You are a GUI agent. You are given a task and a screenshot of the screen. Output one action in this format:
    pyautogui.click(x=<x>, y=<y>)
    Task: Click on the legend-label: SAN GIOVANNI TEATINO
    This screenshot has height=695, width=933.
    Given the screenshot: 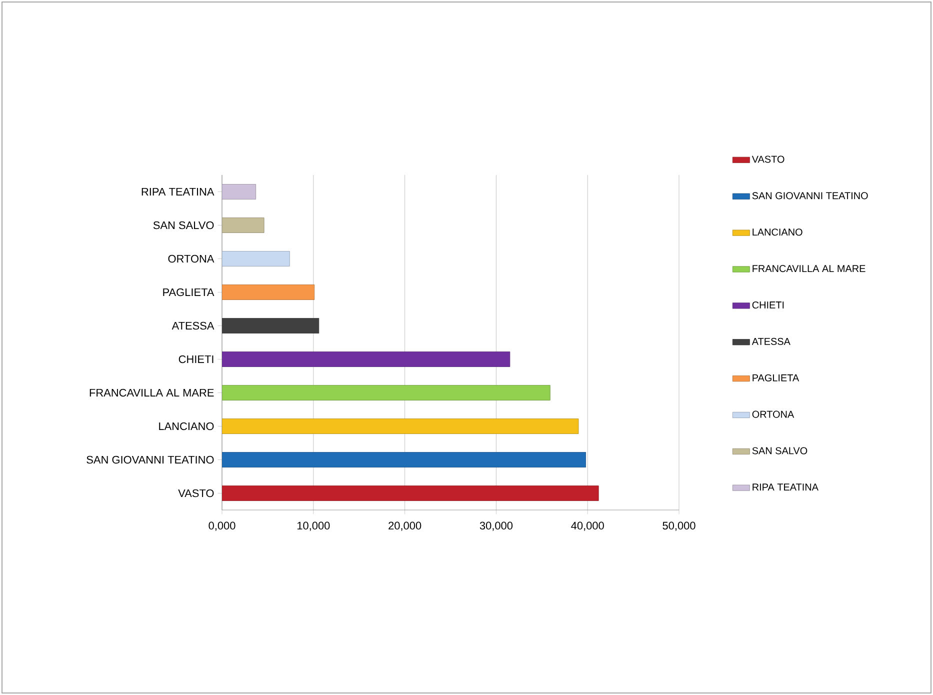 What is the action you would take?
    pyautogui.click(x=810, y=196)
    